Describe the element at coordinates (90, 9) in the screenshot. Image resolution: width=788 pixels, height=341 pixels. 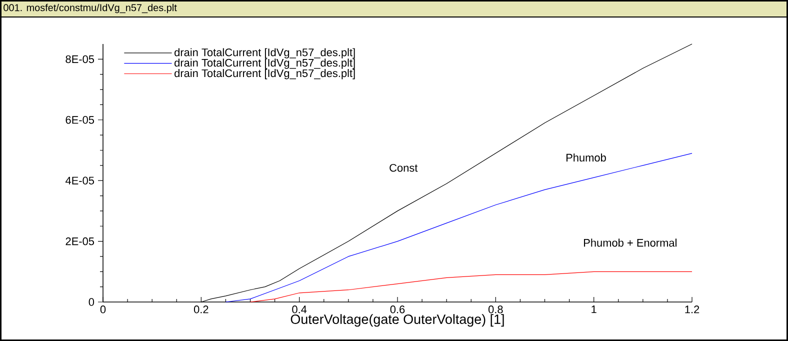
I see `chart-title: 001. mosfet/constmu/IdVg_n57_des.plt` at that location.